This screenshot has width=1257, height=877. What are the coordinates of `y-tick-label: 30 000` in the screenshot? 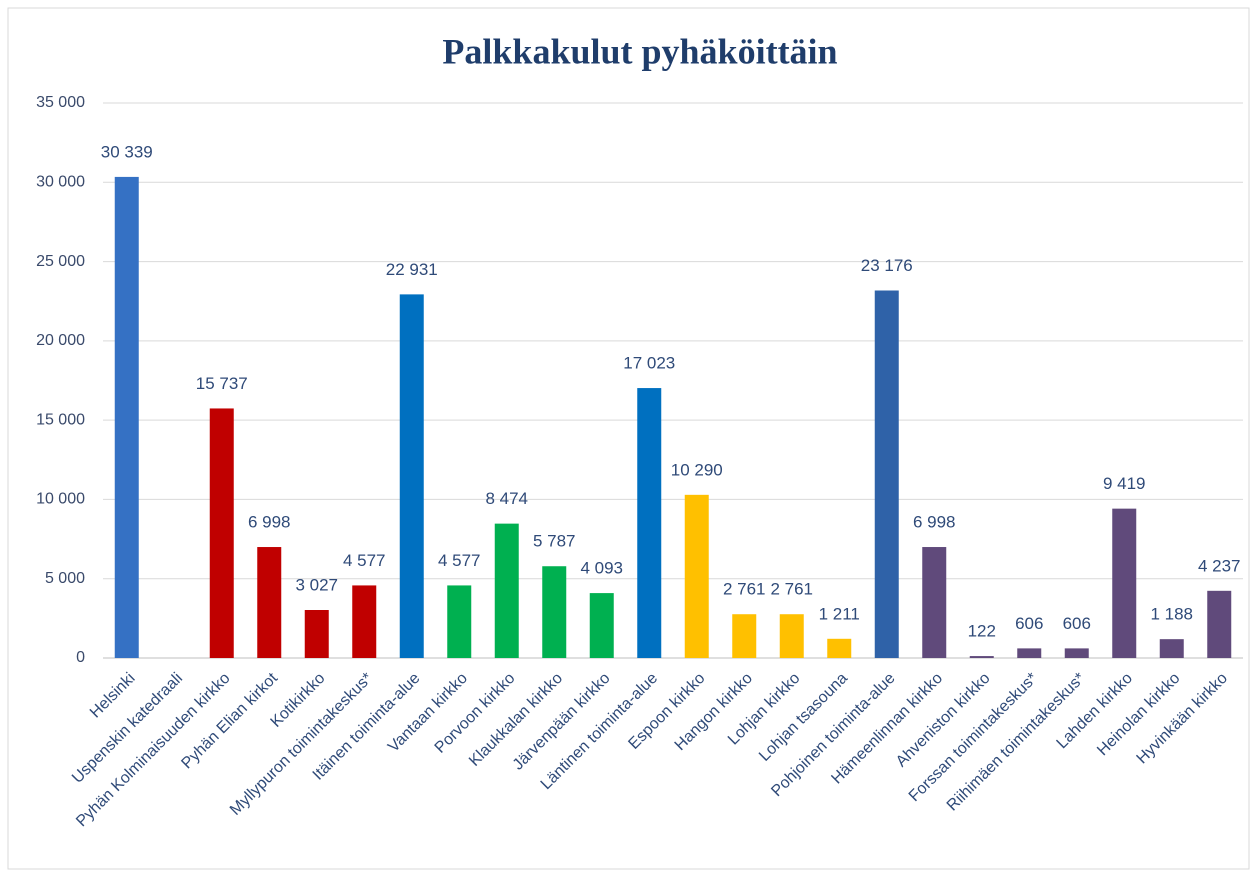 It's located at (60, 182).